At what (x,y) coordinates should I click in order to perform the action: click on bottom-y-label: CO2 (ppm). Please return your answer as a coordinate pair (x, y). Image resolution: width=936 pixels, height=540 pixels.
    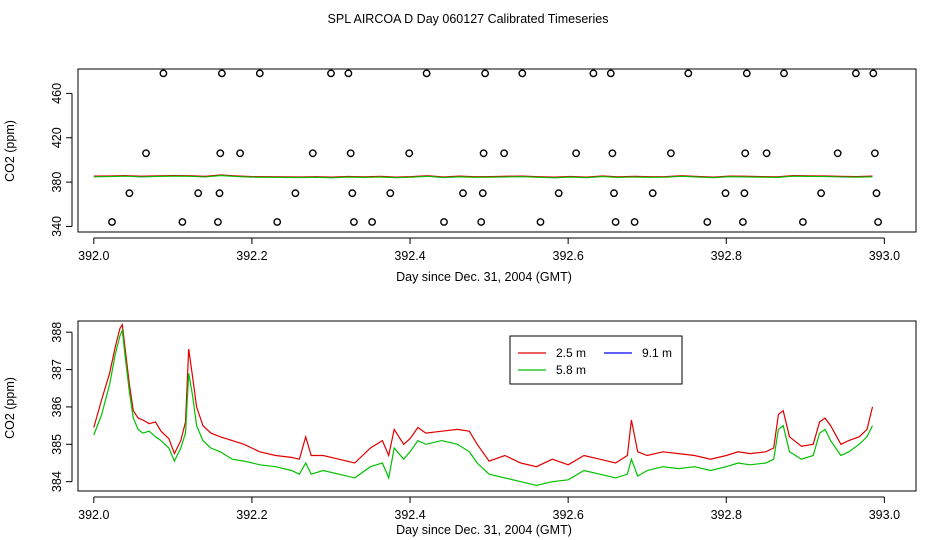
    Looking at the image, I should click on (10, 408).